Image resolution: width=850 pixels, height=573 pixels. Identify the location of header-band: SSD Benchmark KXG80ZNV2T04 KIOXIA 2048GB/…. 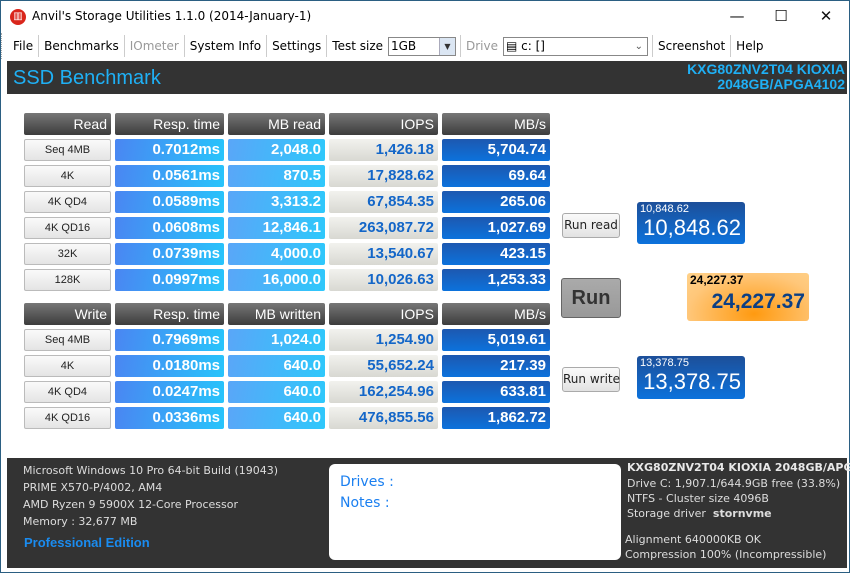
(427, 77).